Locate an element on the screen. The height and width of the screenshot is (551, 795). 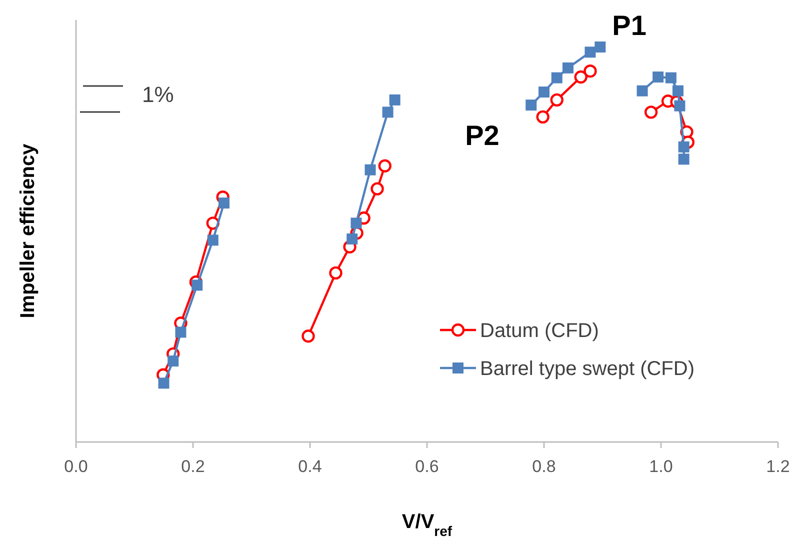
annotation: P1 is located at coordinates (629, 25).